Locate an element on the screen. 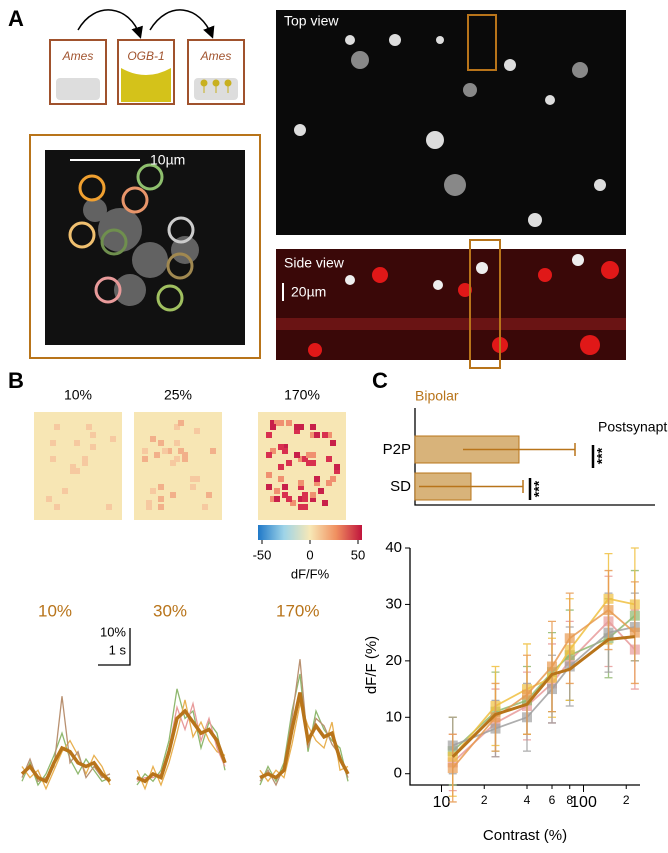 This screenshot has height=853, width=668. y-tick-label: 20 is located at coordinates (393, 660).